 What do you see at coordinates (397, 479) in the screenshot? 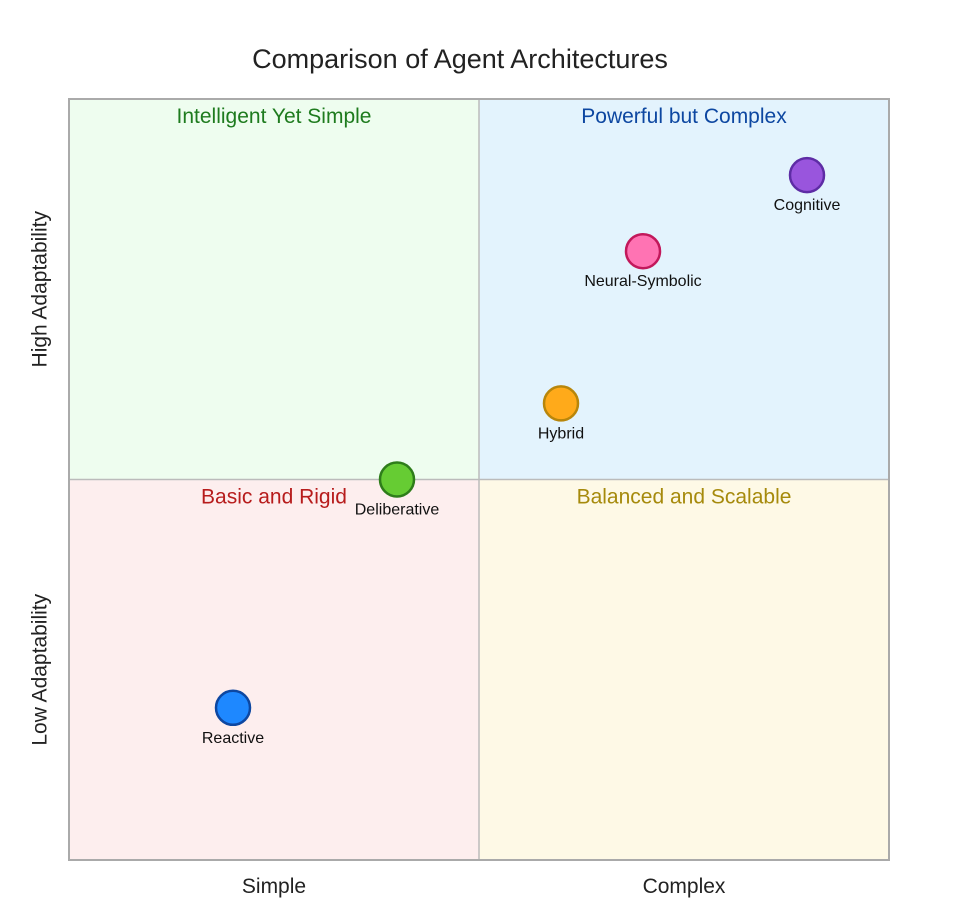
I see `point-deliberative` at bounding box center [397, 479].